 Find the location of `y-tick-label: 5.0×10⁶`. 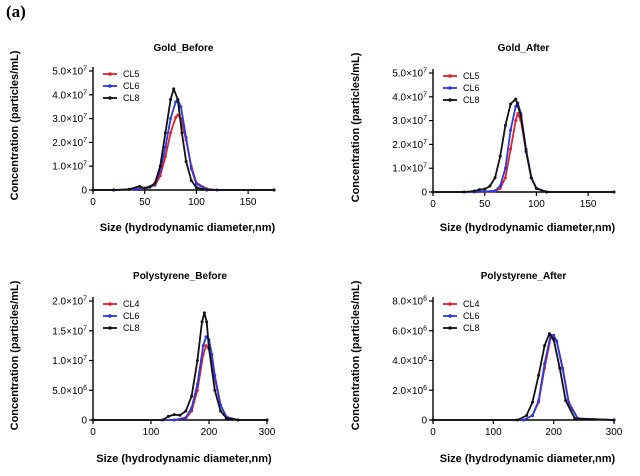

y-tick-label: 5.0×10⁶ is located at coordinates (69, 391).